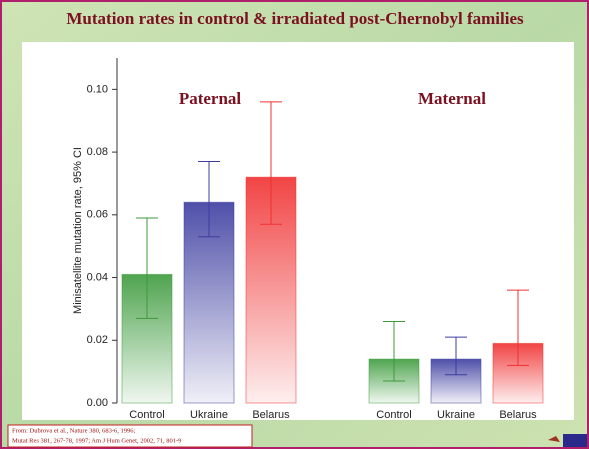 The height and width of the screenshot is (449, 589). What do you see at coordinates (97, 215) in the screenshot?
I see `y-tick-label: 0.06` at bounding box center [97, 215].